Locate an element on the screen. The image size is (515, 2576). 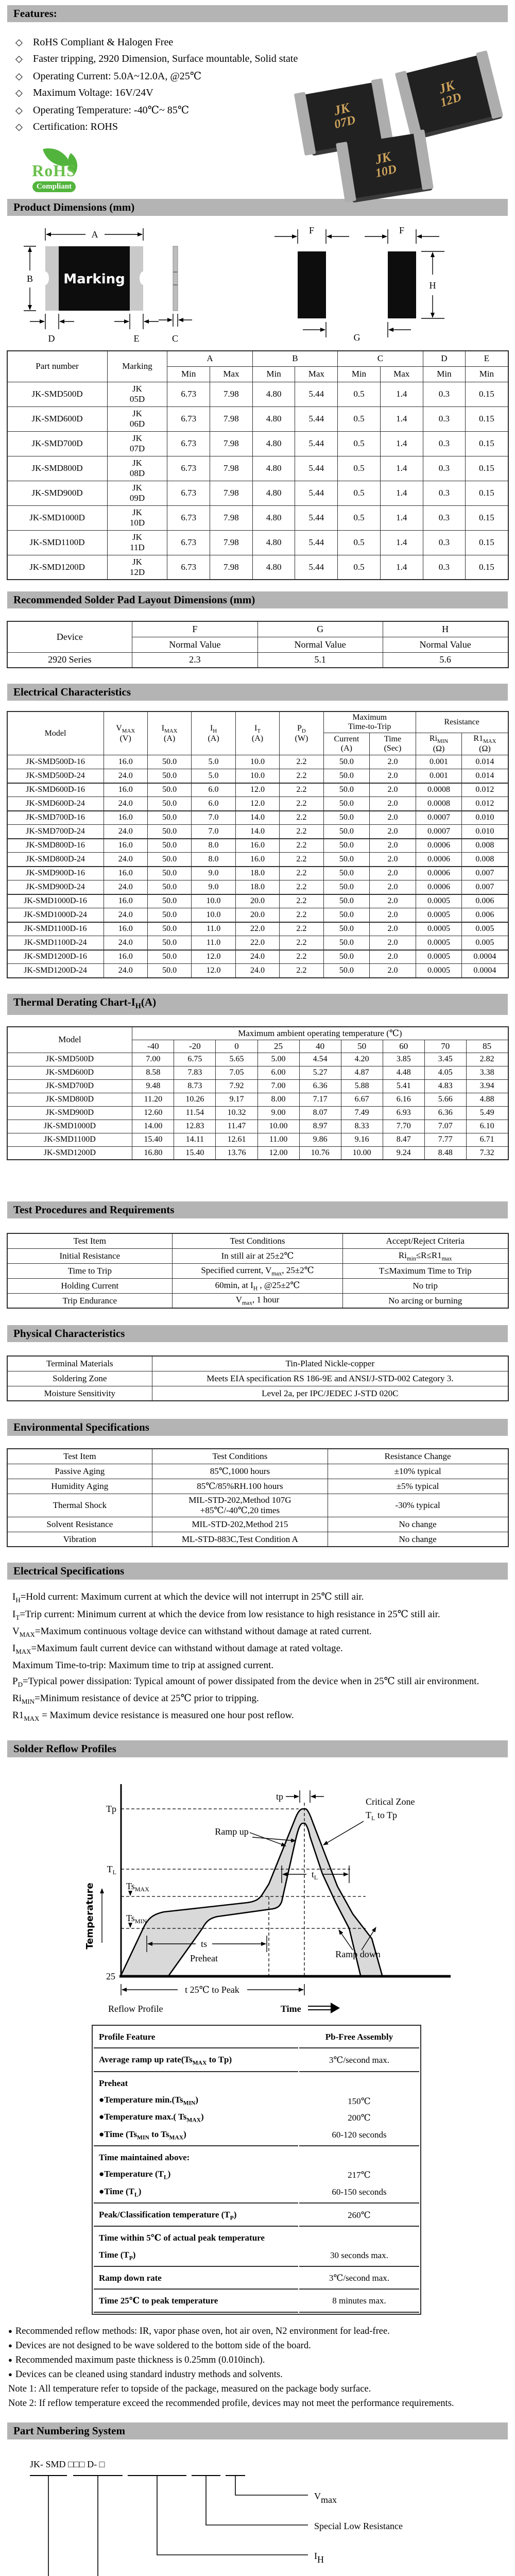
table-cell: 0.15 is located at coordinates (486, 543).